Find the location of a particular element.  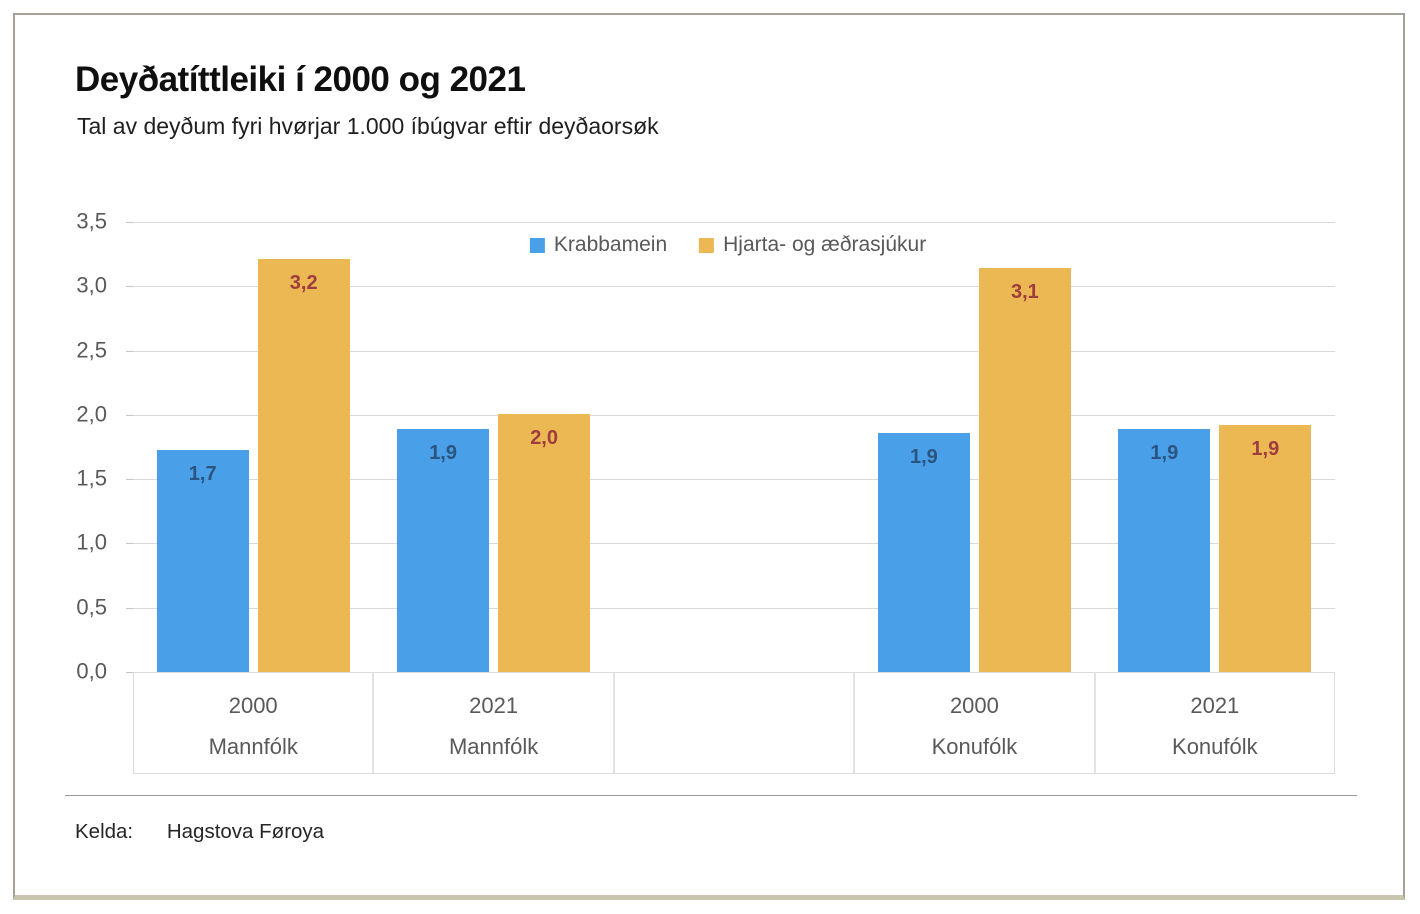

y-axis-label: 3,5 is located at coordinates (91, 221).